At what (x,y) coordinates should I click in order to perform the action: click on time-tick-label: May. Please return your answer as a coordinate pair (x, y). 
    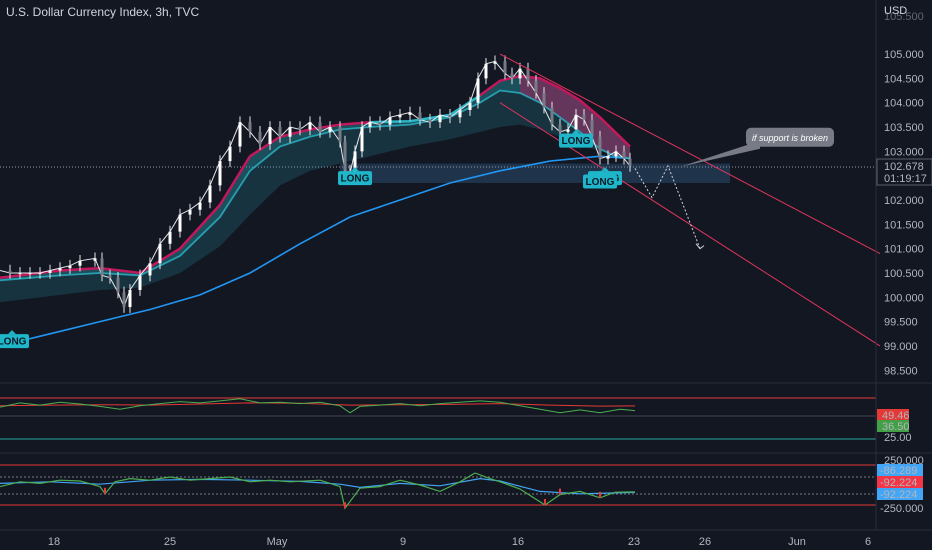
    Looking at the image, I should click on (277, 542).